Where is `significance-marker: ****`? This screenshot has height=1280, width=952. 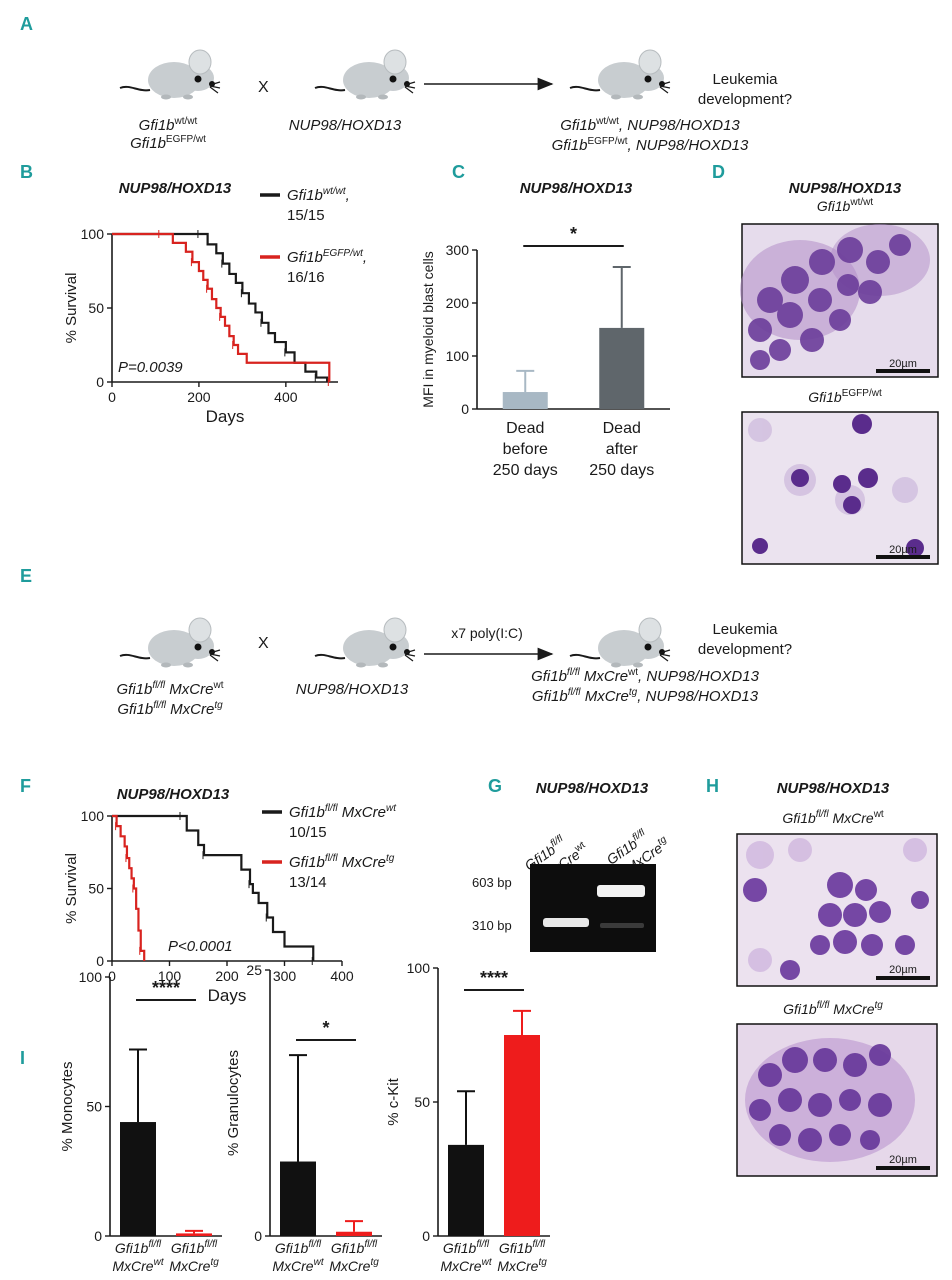
significance-marker: **** is located at coordinates (166, 988).